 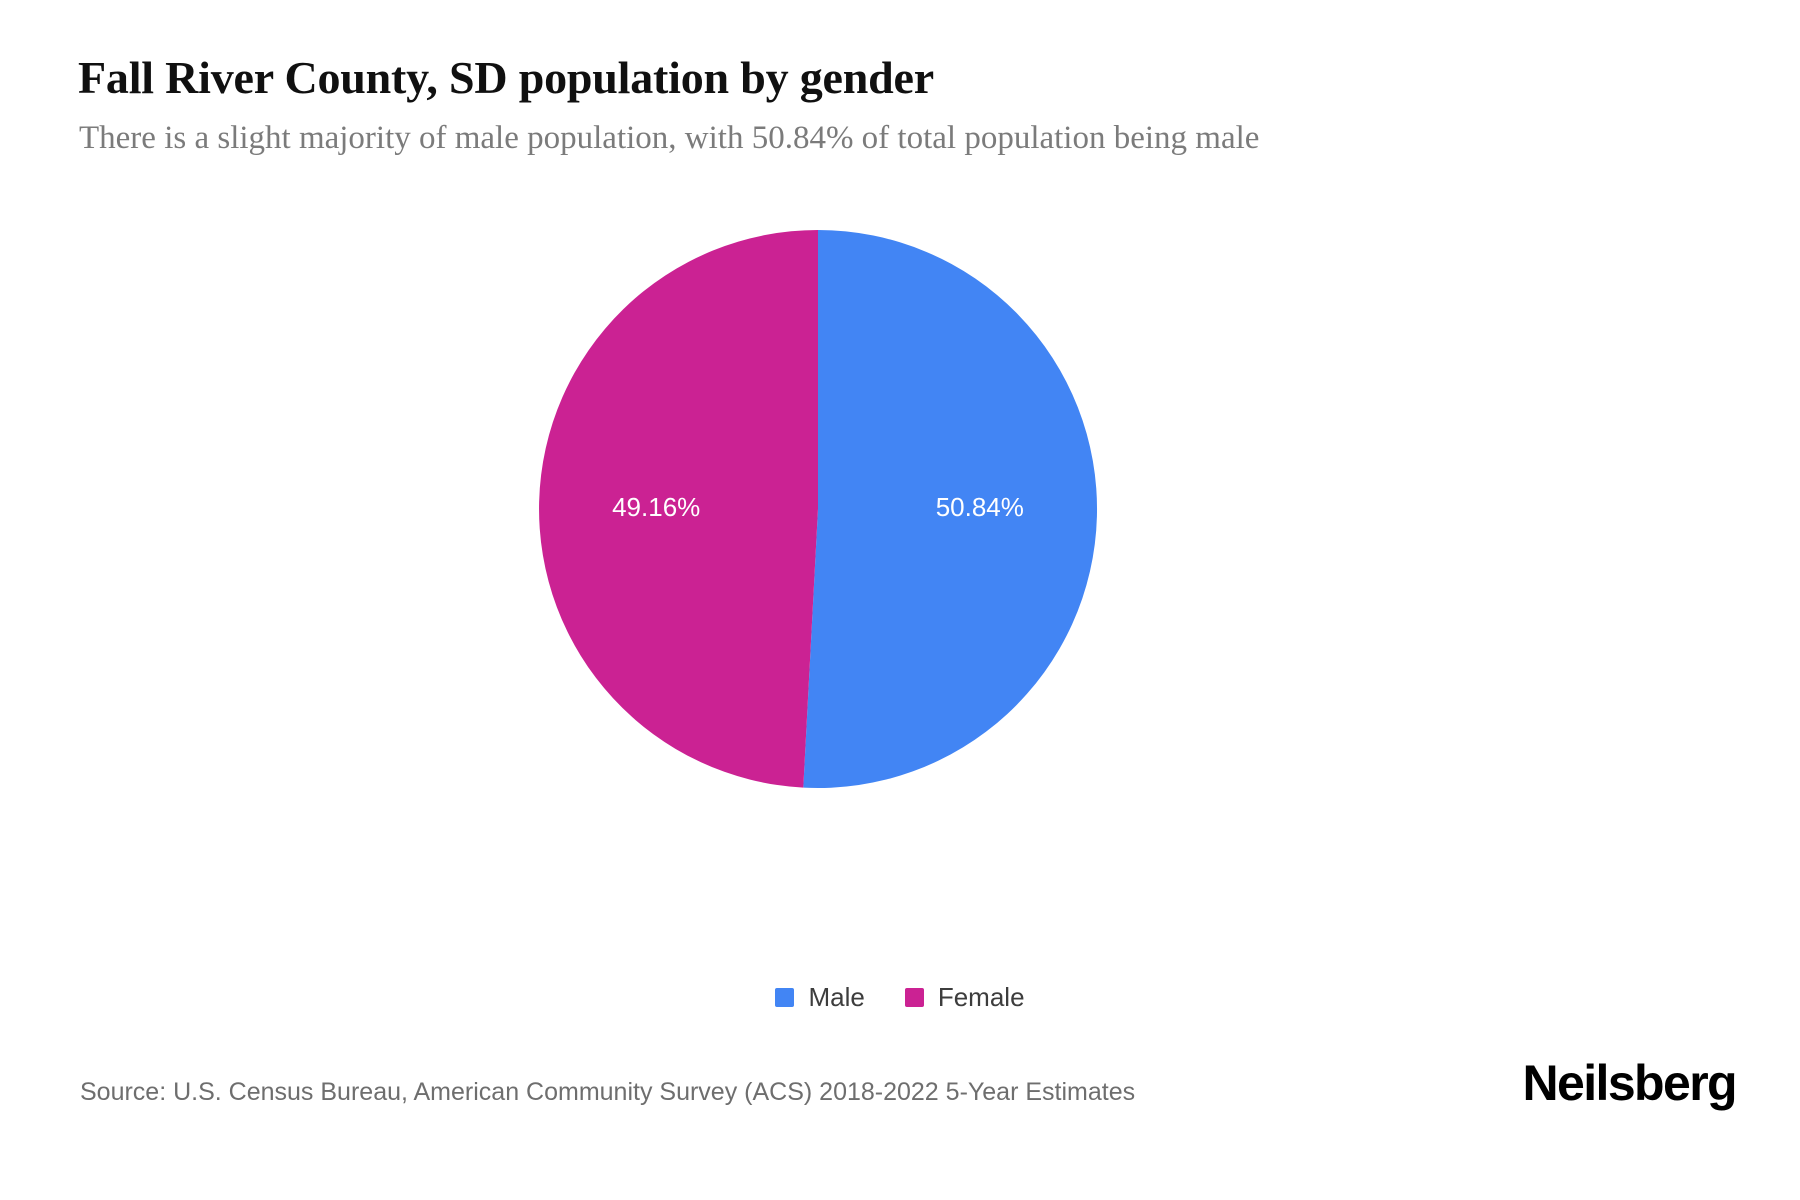 I want to click on chart-legend: Male Female, so click(x=900, y=997).